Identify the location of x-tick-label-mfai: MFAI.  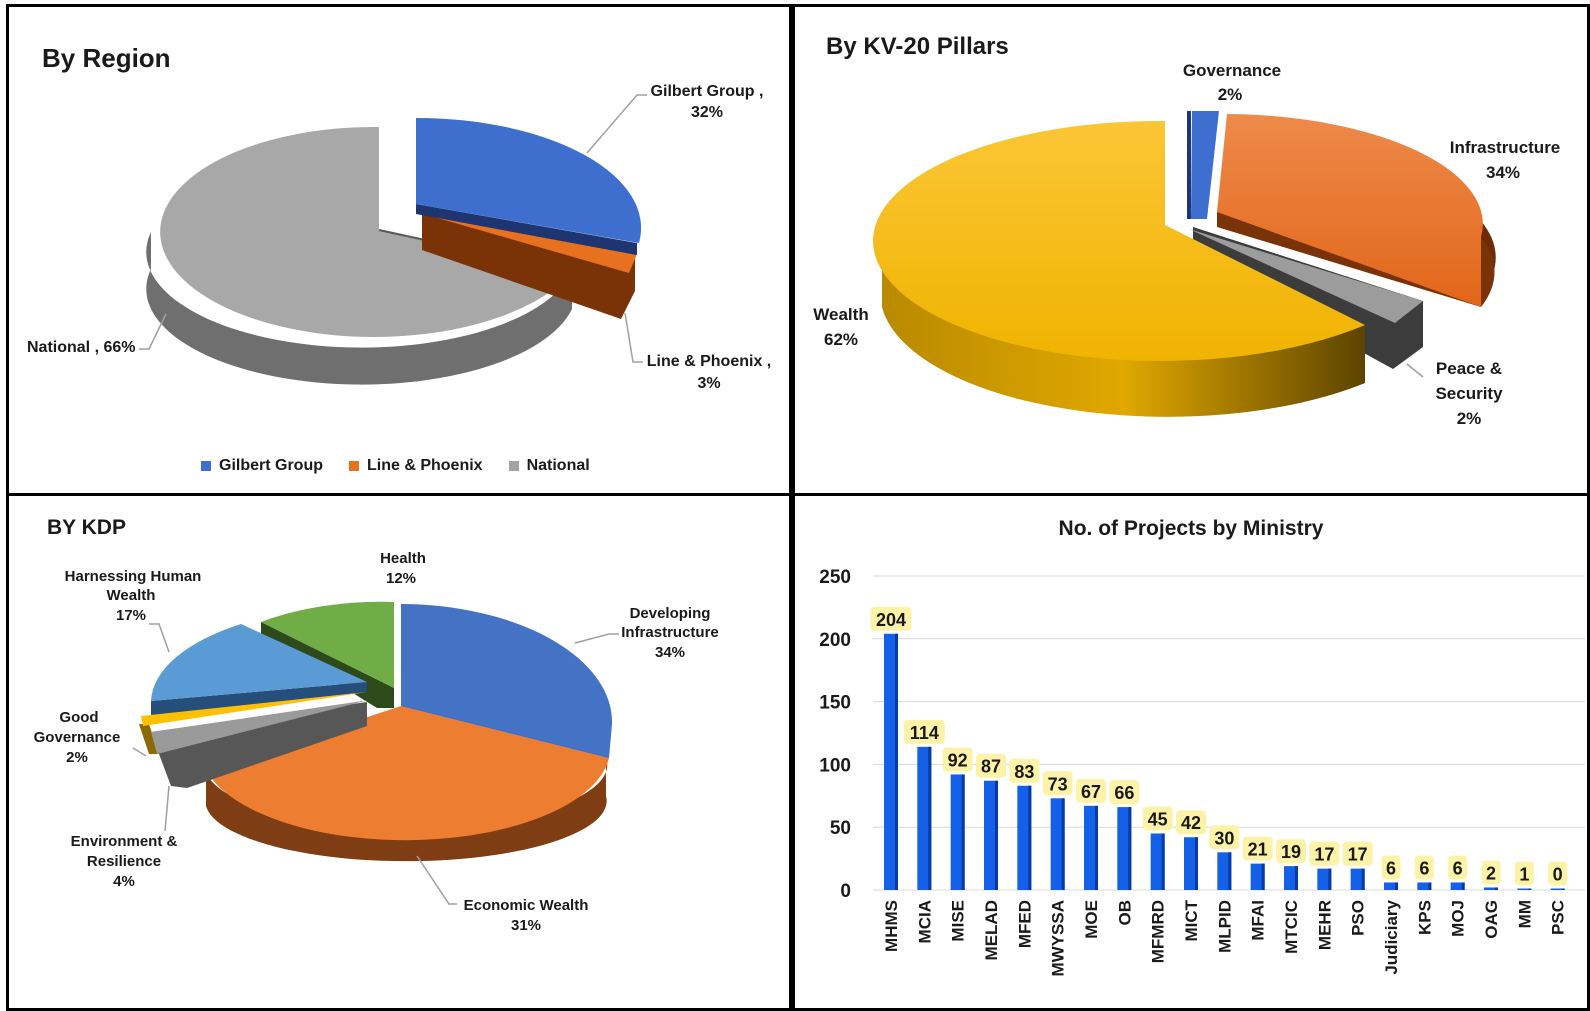
(1258, 920).